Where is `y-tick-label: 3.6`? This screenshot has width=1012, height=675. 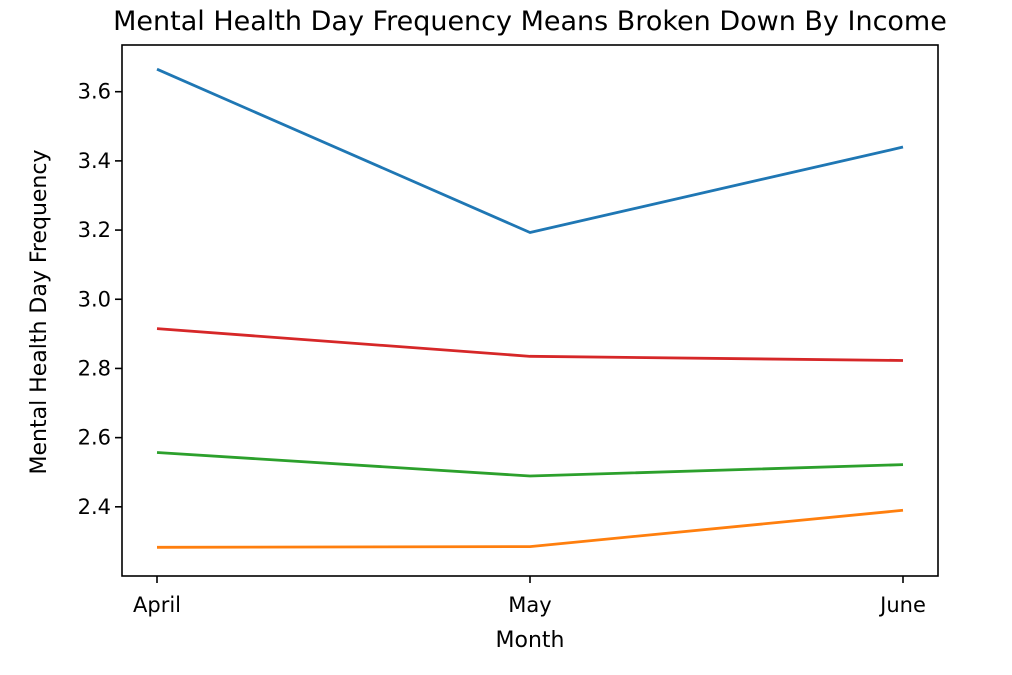 y-tick-label: 3.6 is located at coordinates (94, 92).